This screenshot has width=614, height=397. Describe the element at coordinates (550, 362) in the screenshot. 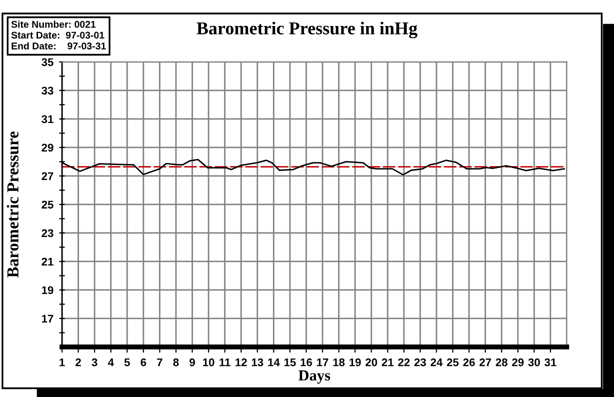

I see `x-tick-label: 31` at that location.